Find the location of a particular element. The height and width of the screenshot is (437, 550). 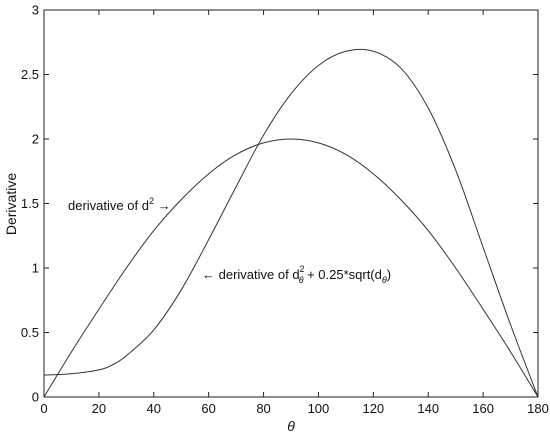

annotation-2-text: ← derivative of d is located at coordinates (251, 274).